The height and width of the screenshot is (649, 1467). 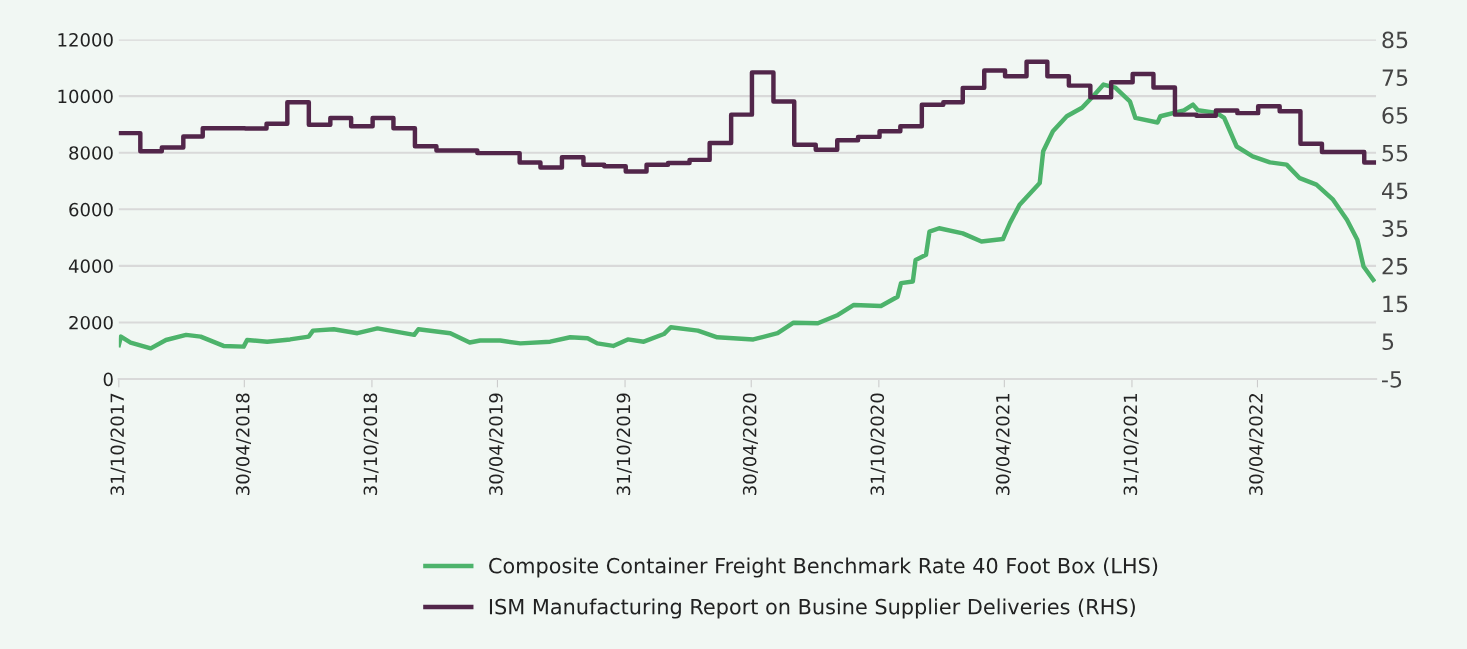 I want to click on x-tick-label: 31/10/2018, so click(x=371, y=444).